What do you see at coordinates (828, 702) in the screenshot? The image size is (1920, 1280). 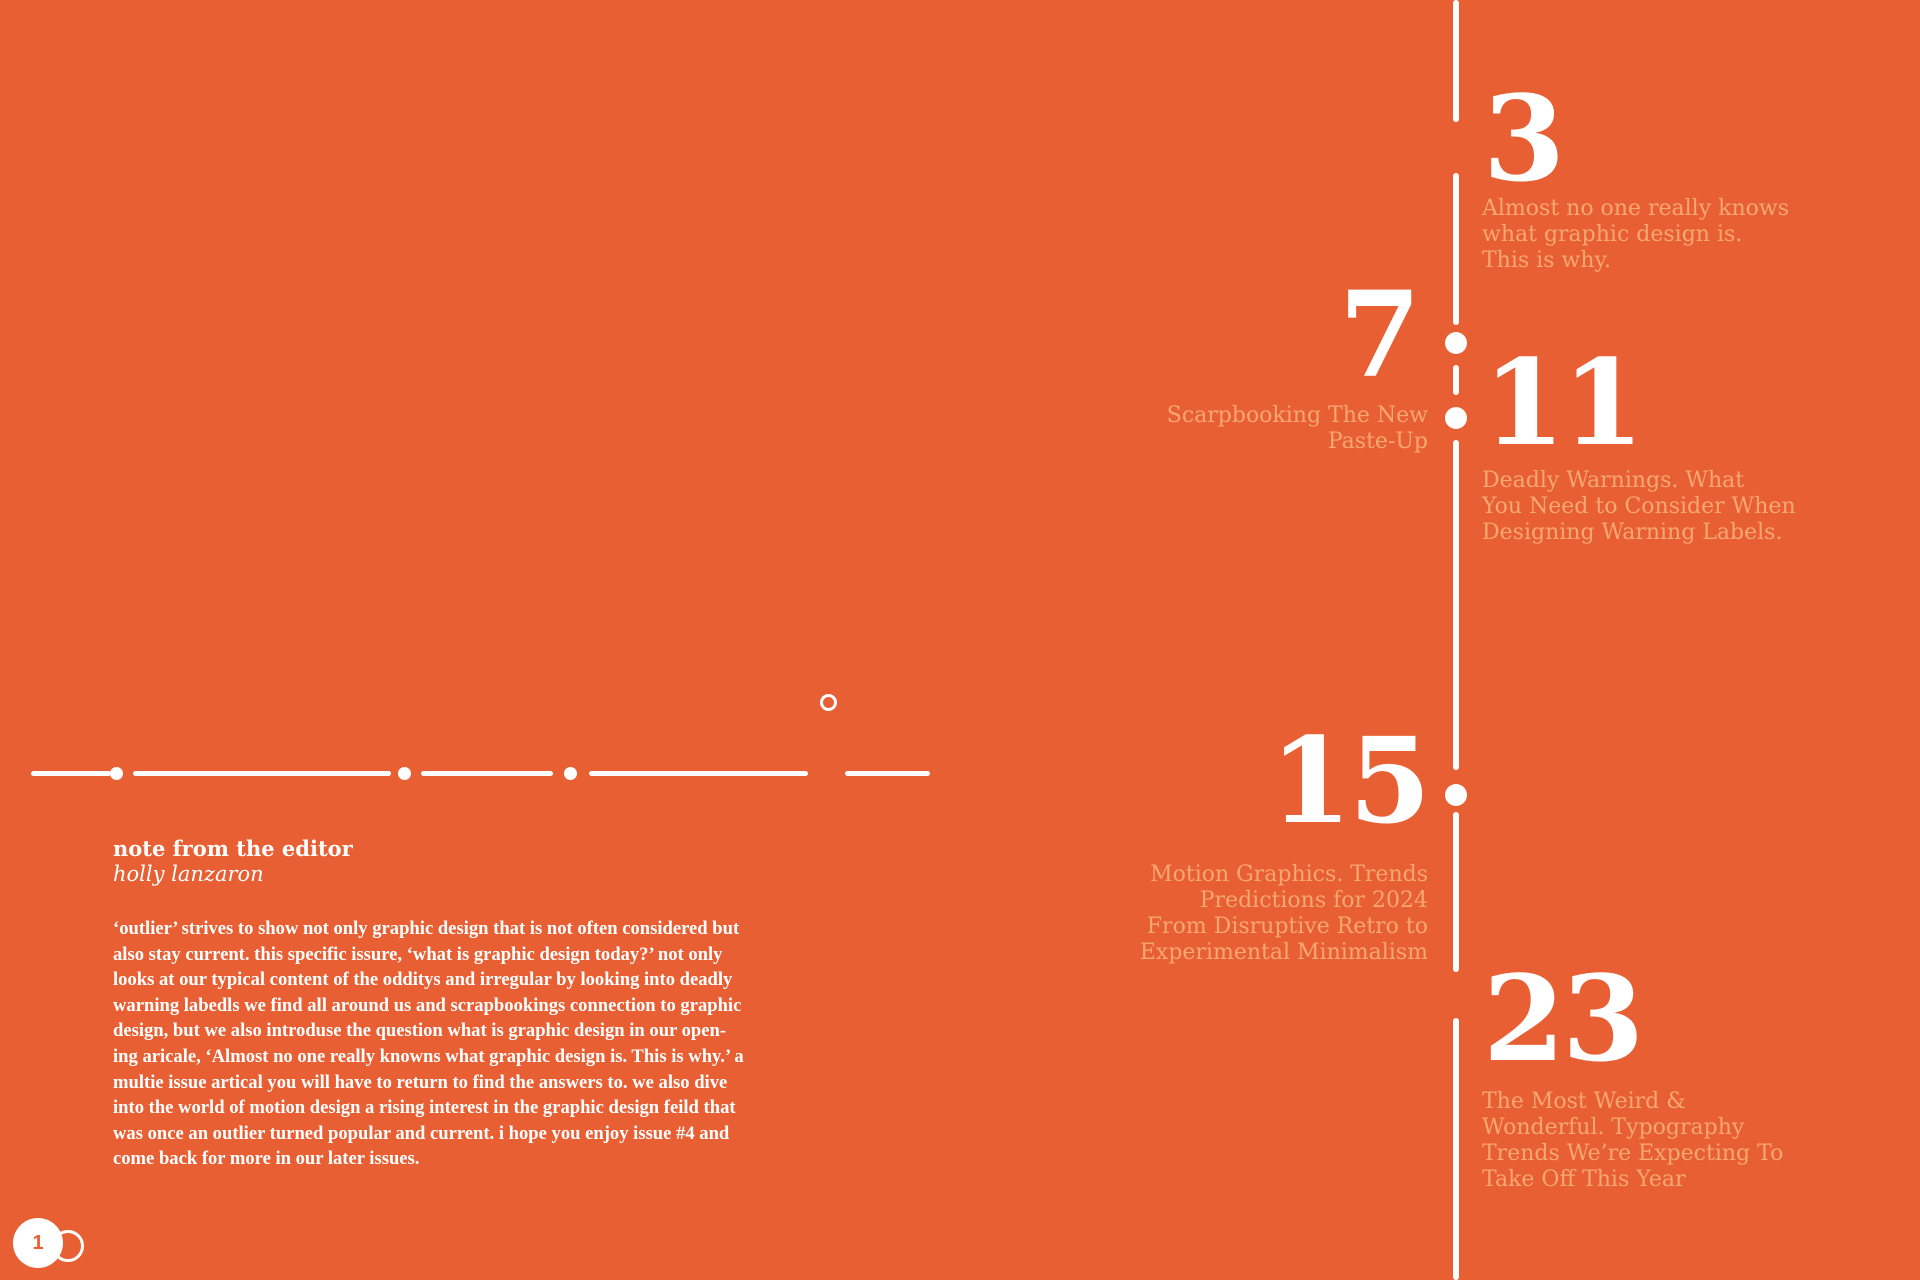 I see `divider-ring` at bounding box center [828, 702].